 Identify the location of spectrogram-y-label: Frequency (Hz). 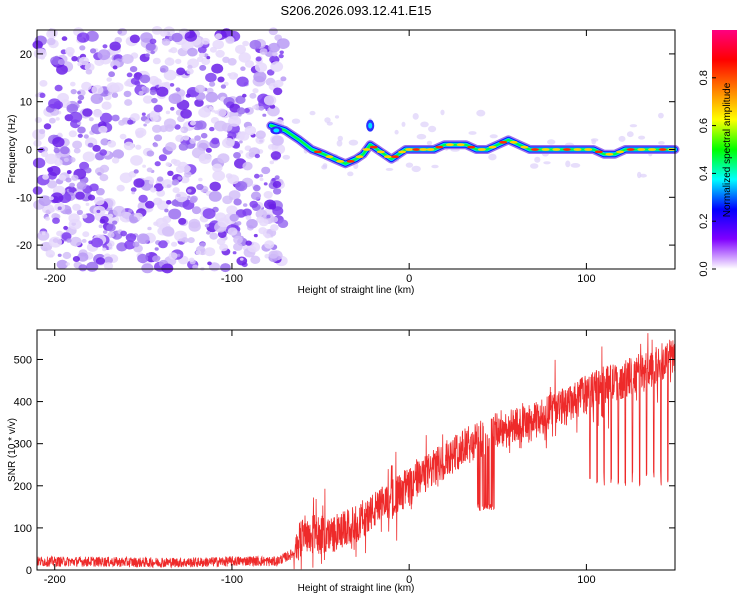
(12, 149).